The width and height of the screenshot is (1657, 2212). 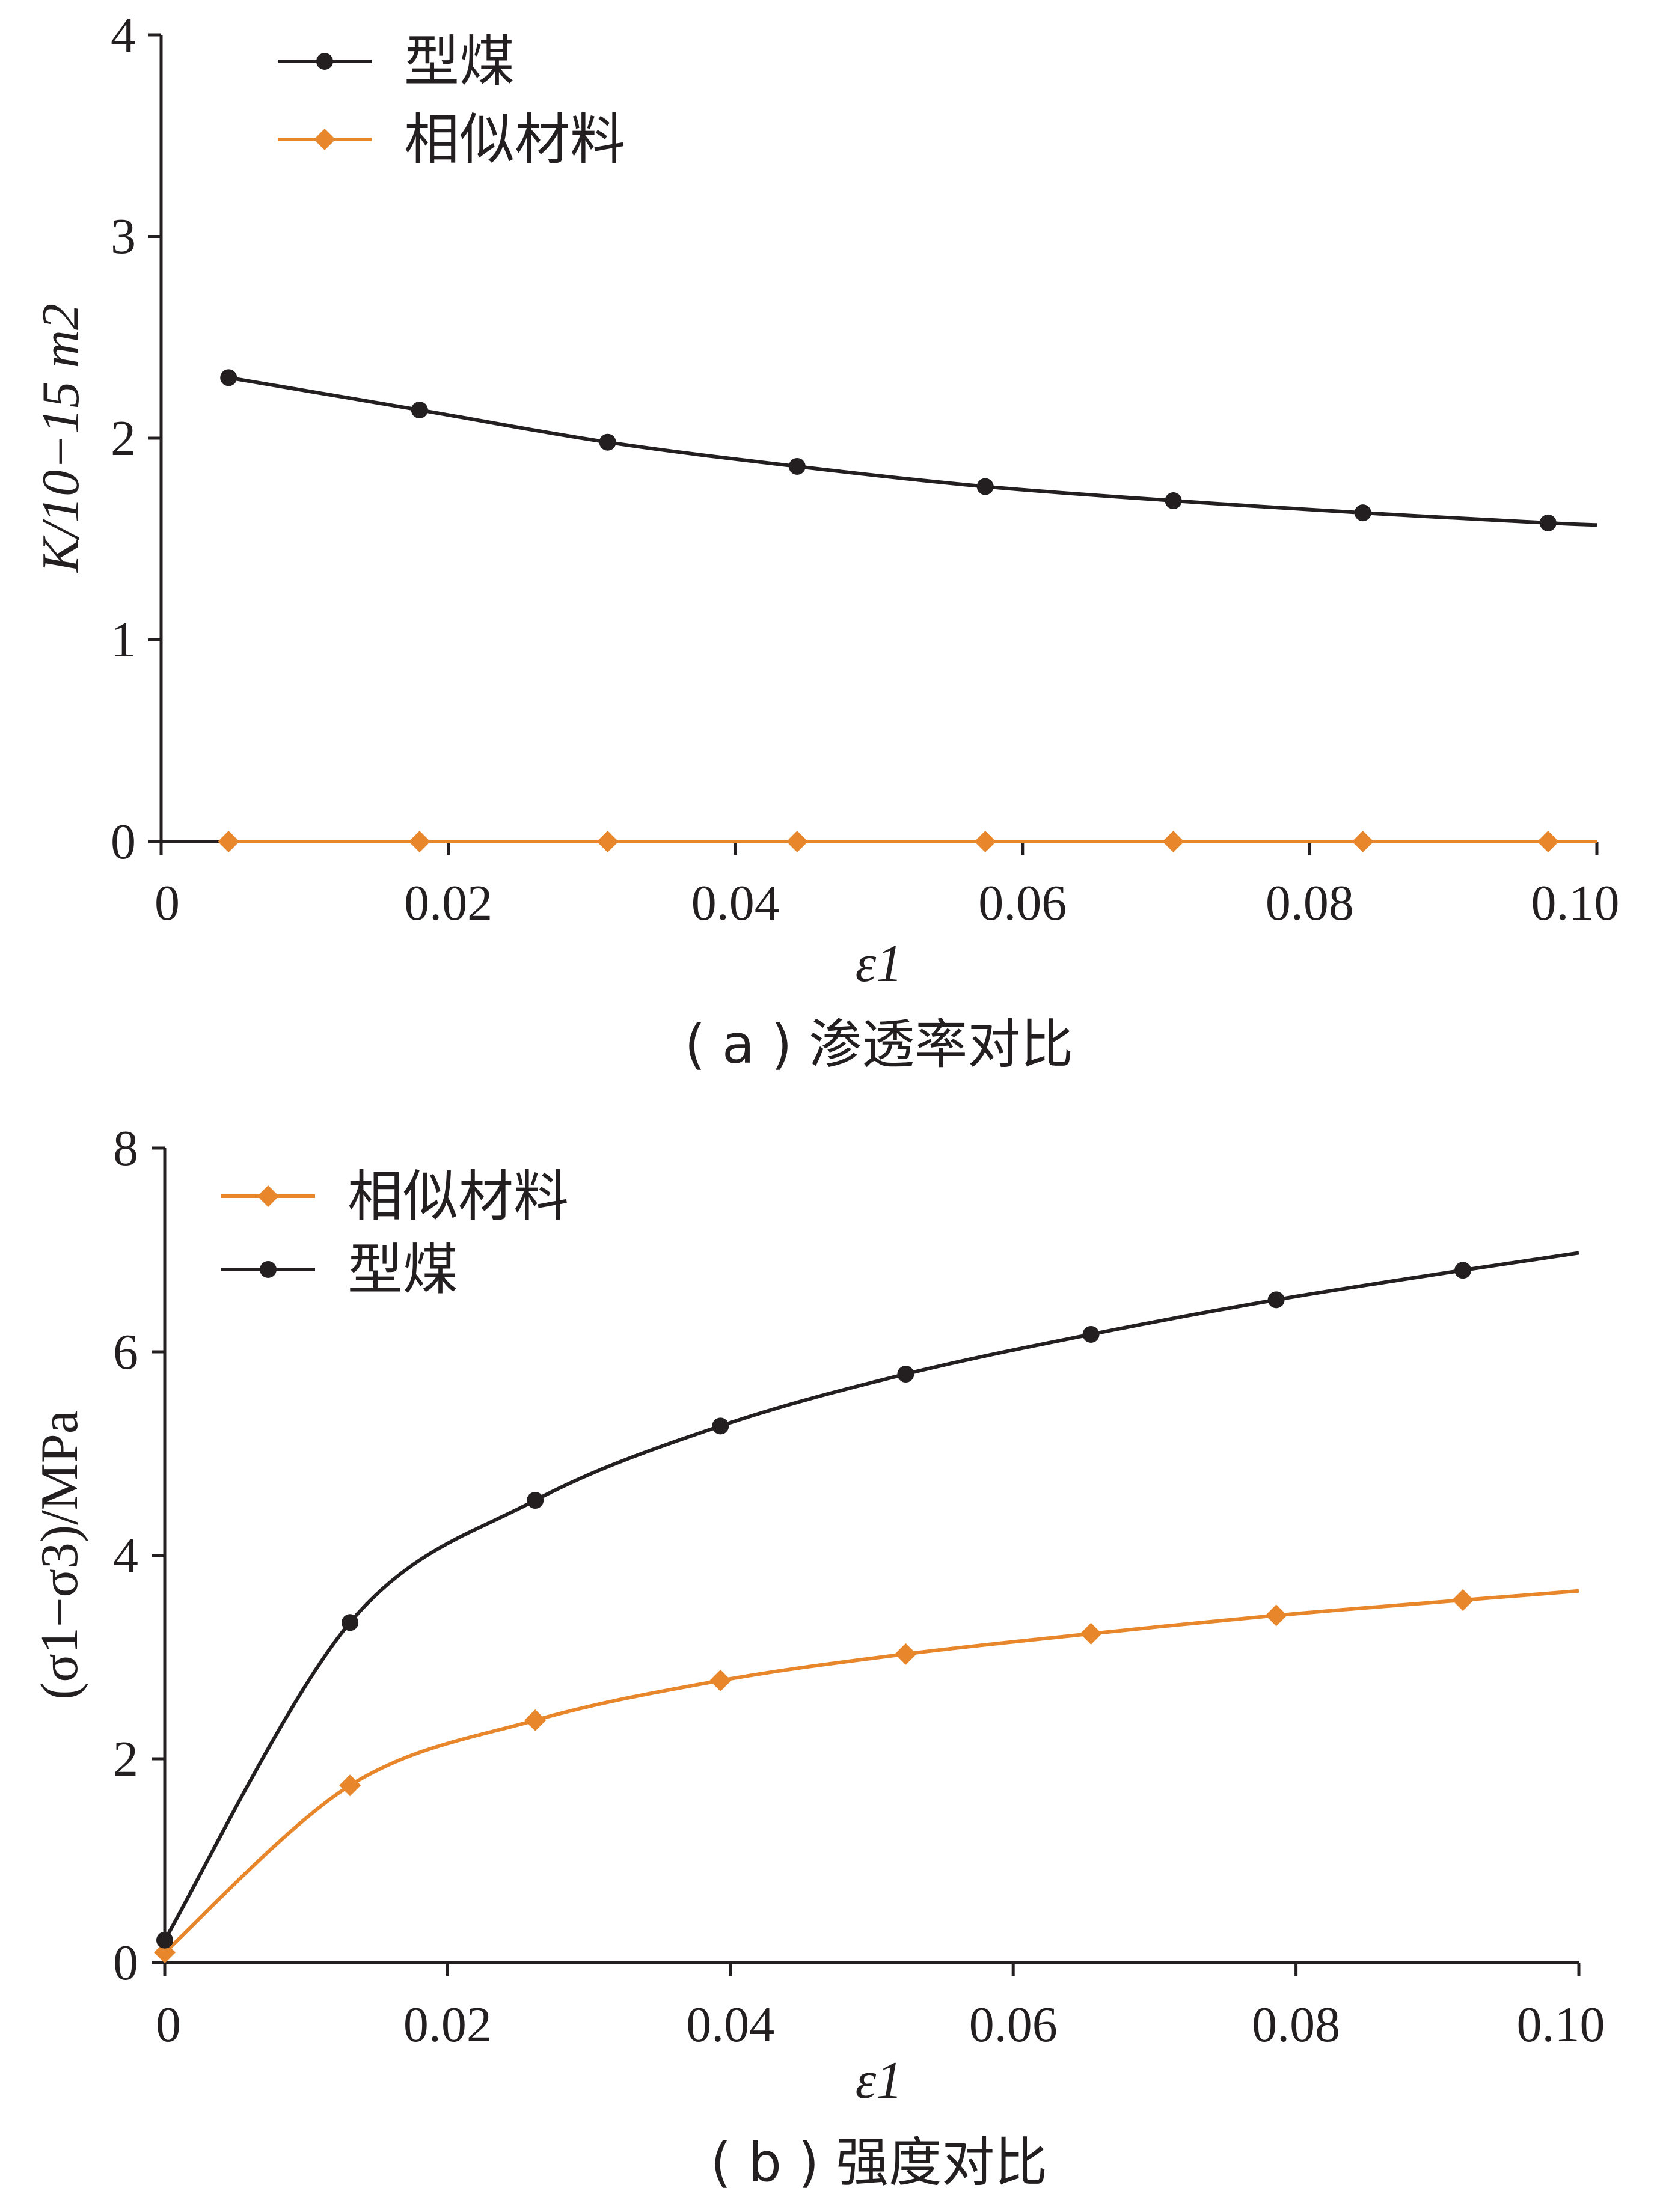 I want to click on y-axis-label: (σ1−σ3)/MPa, so click(x=60, y=1555).